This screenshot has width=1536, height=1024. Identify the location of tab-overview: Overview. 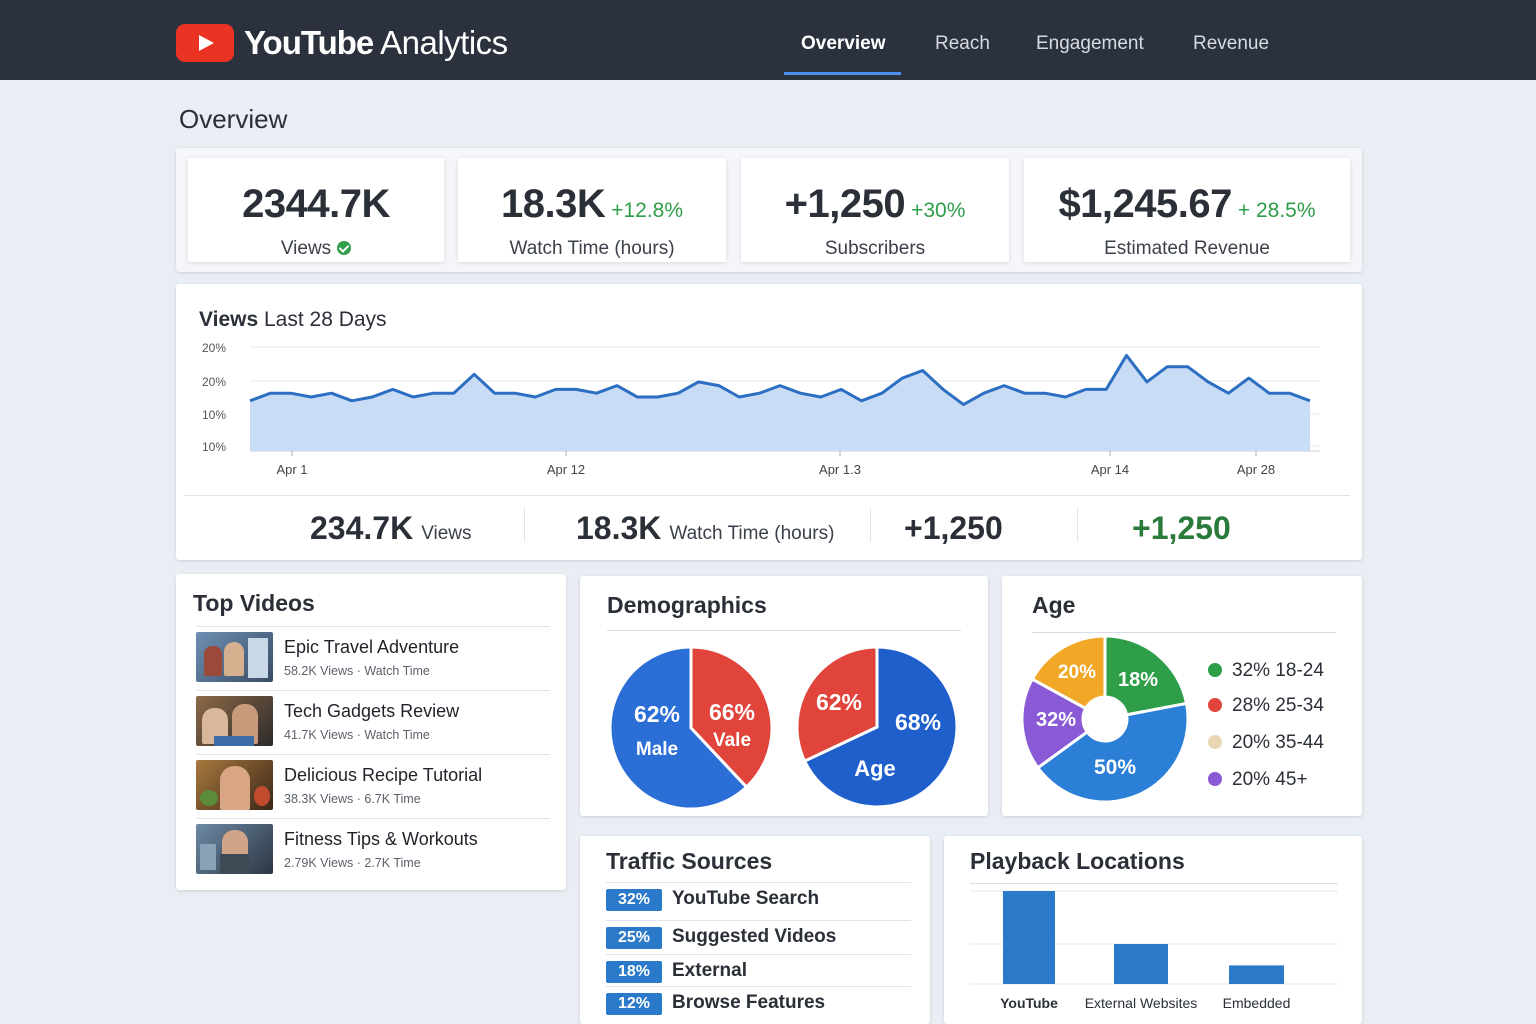
(843, 43).